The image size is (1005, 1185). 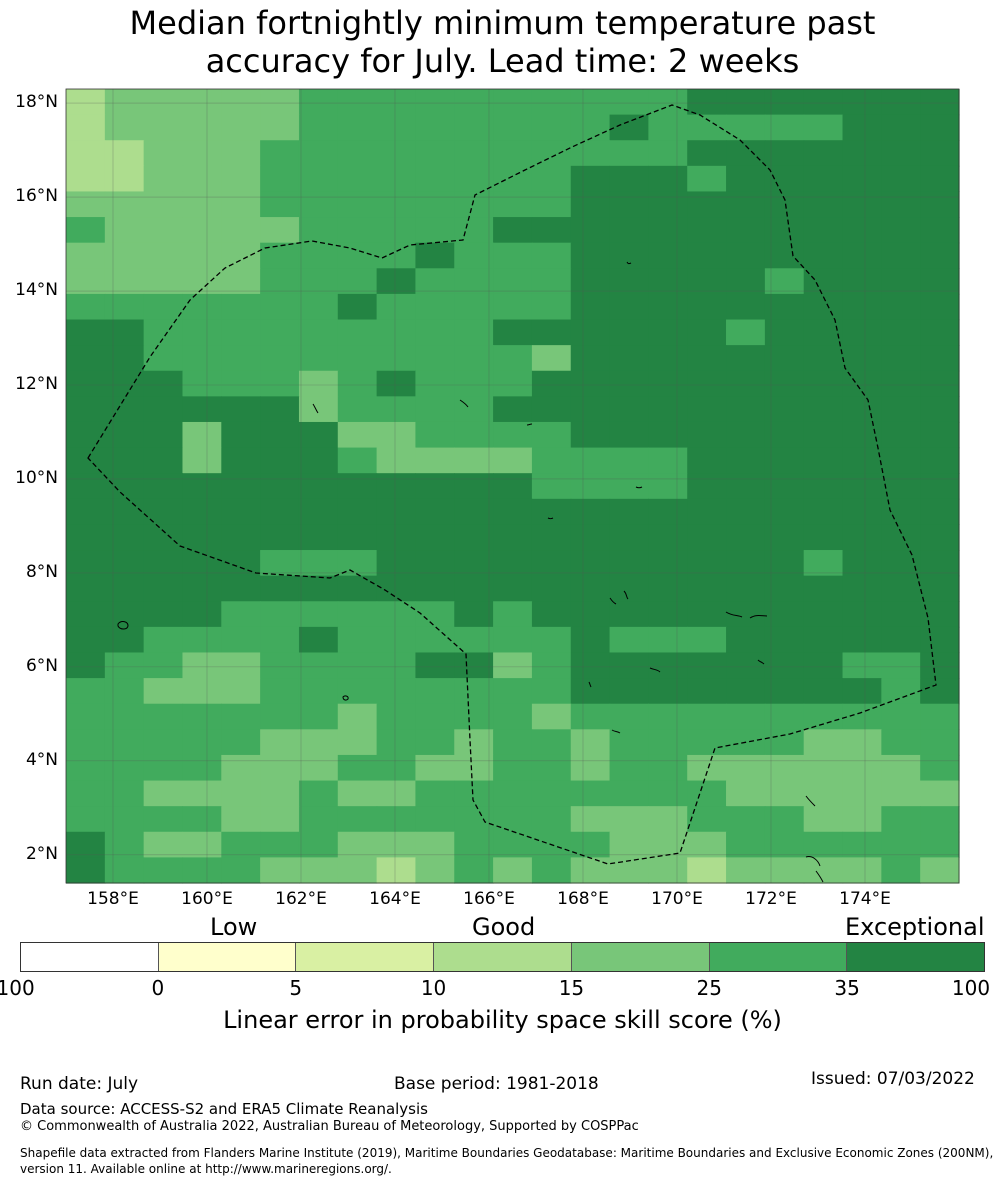 I want to click on lat-tick-label: 8°N, so click(x=41, y=571).